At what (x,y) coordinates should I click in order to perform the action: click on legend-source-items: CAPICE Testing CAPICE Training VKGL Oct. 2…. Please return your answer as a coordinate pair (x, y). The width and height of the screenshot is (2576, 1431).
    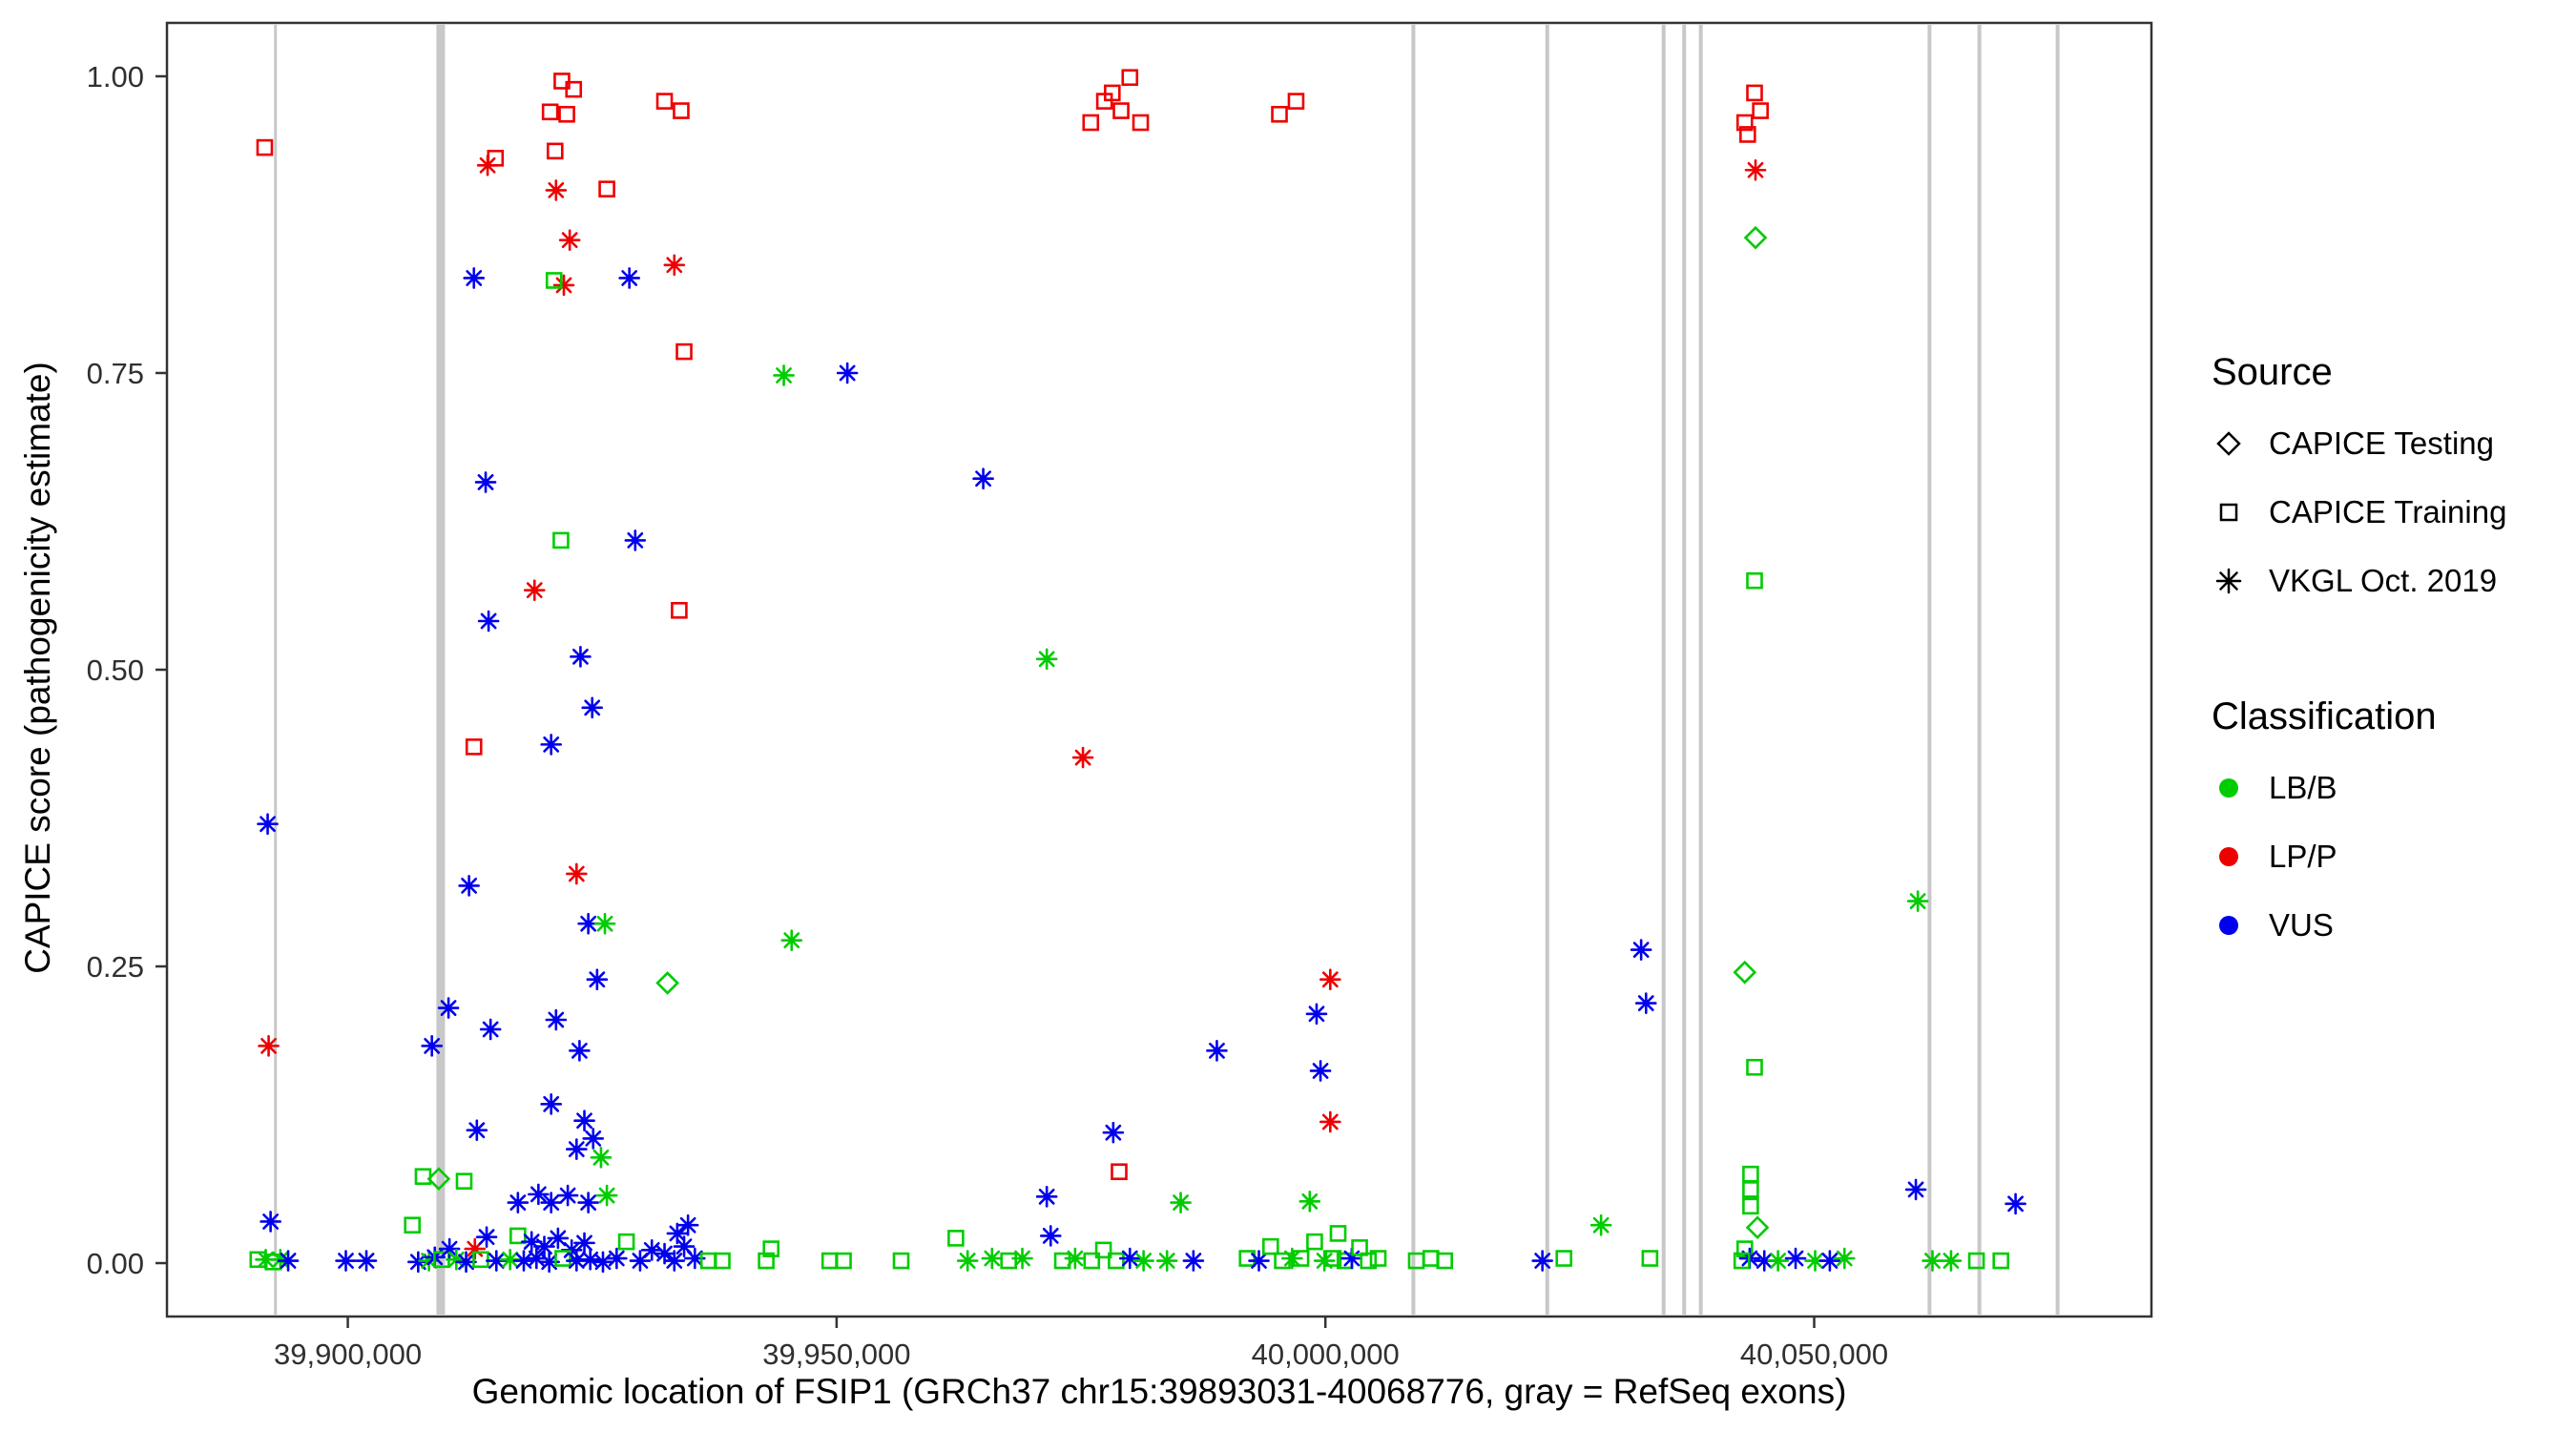
    Looking at the image, I should click on (2359, 512).